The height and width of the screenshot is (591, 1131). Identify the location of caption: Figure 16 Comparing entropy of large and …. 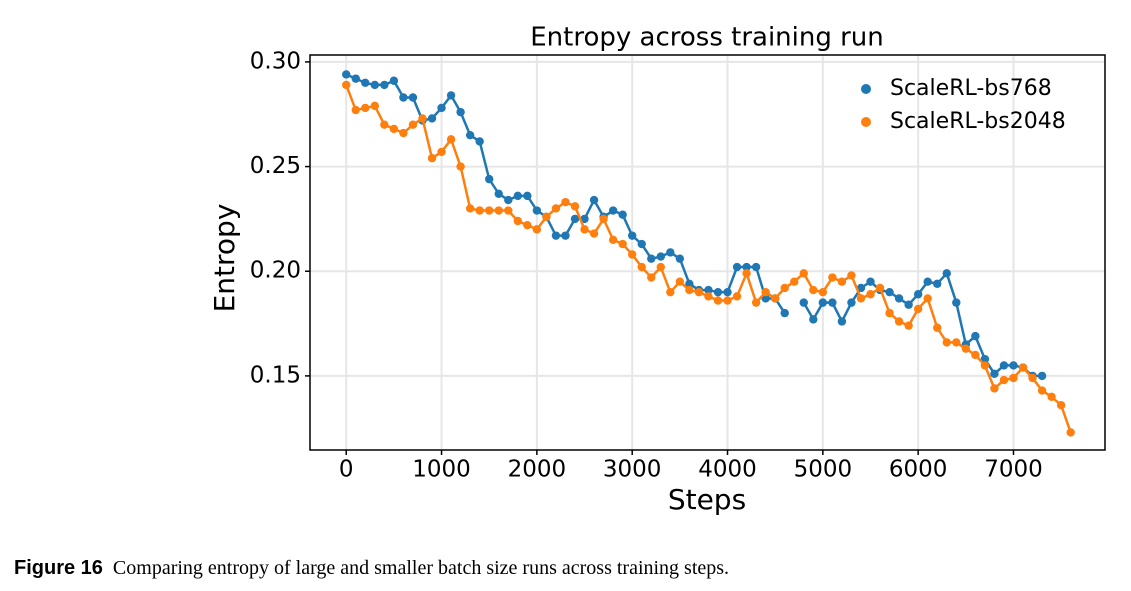
(371, 567).